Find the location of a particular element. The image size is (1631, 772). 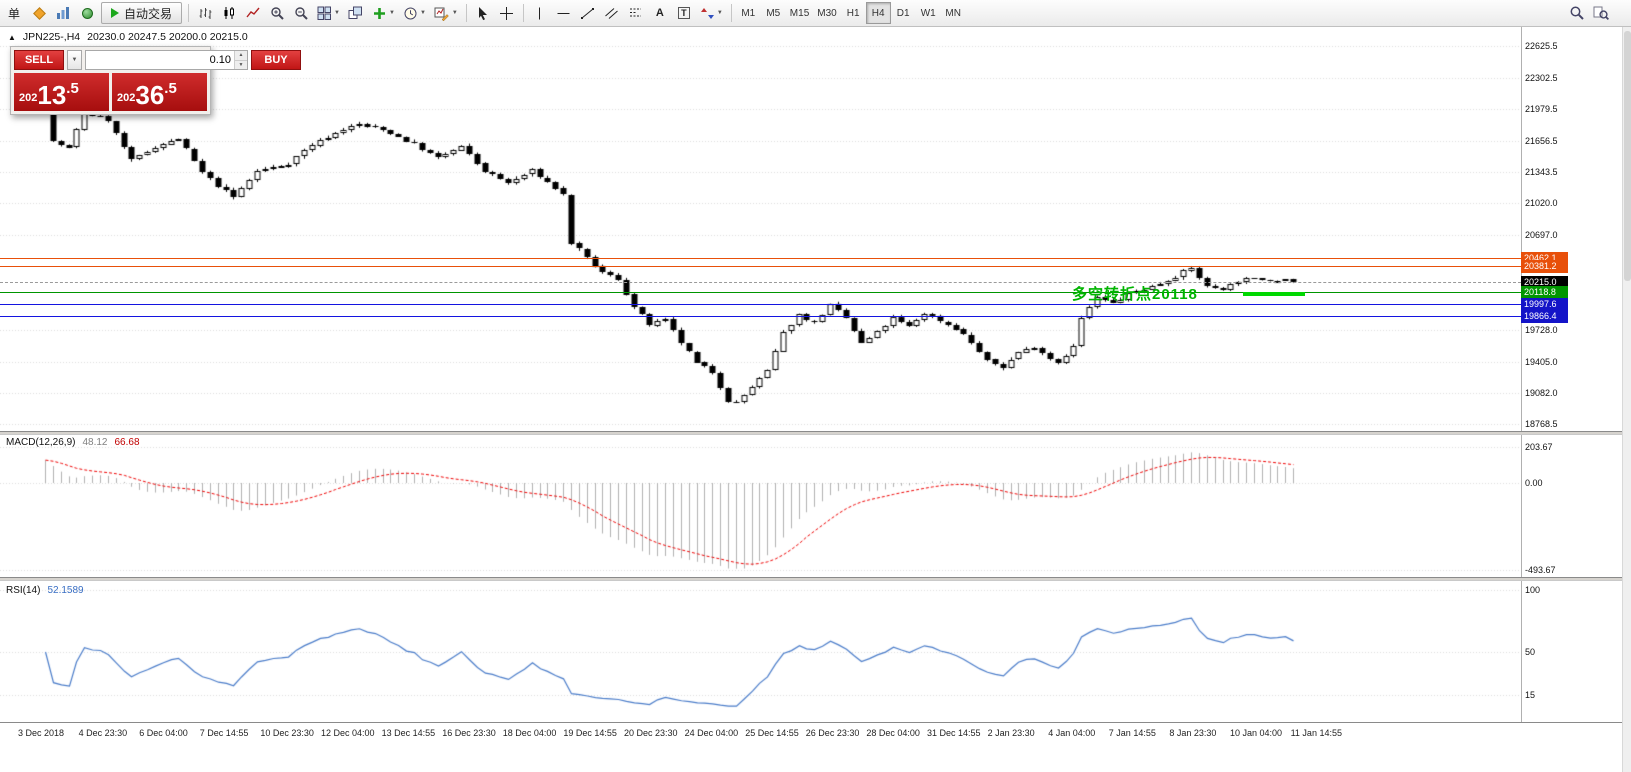

price-axis-label: 21979.5 is located at coordinates (1541, 109).